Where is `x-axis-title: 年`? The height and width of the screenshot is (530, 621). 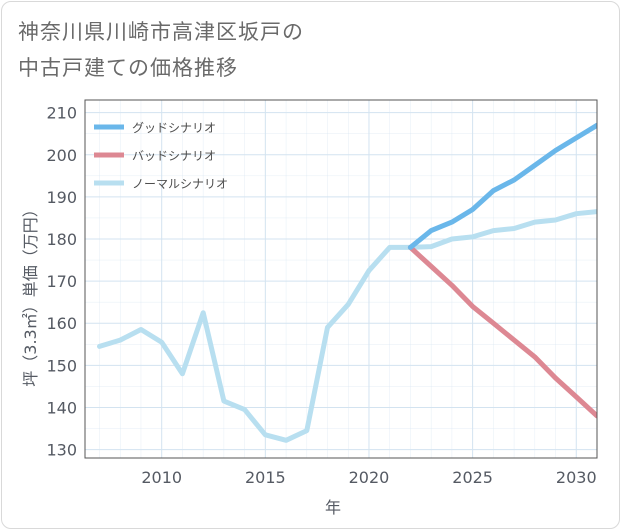 x-axis-title: 年 is located at coordinates (333, 507).